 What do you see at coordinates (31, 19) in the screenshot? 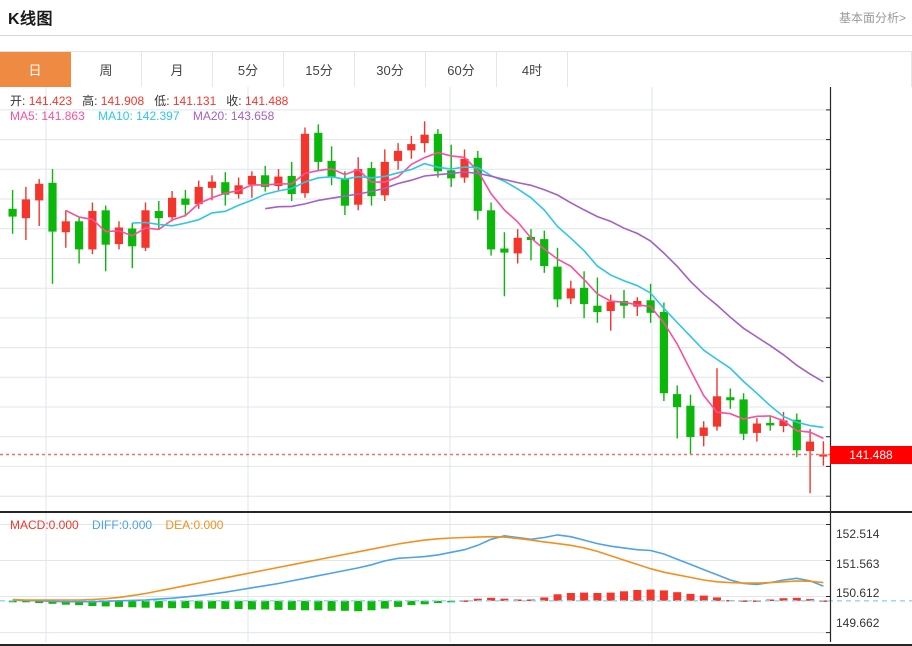
I see `page-title: K线图` at bounding box center [31, 19].